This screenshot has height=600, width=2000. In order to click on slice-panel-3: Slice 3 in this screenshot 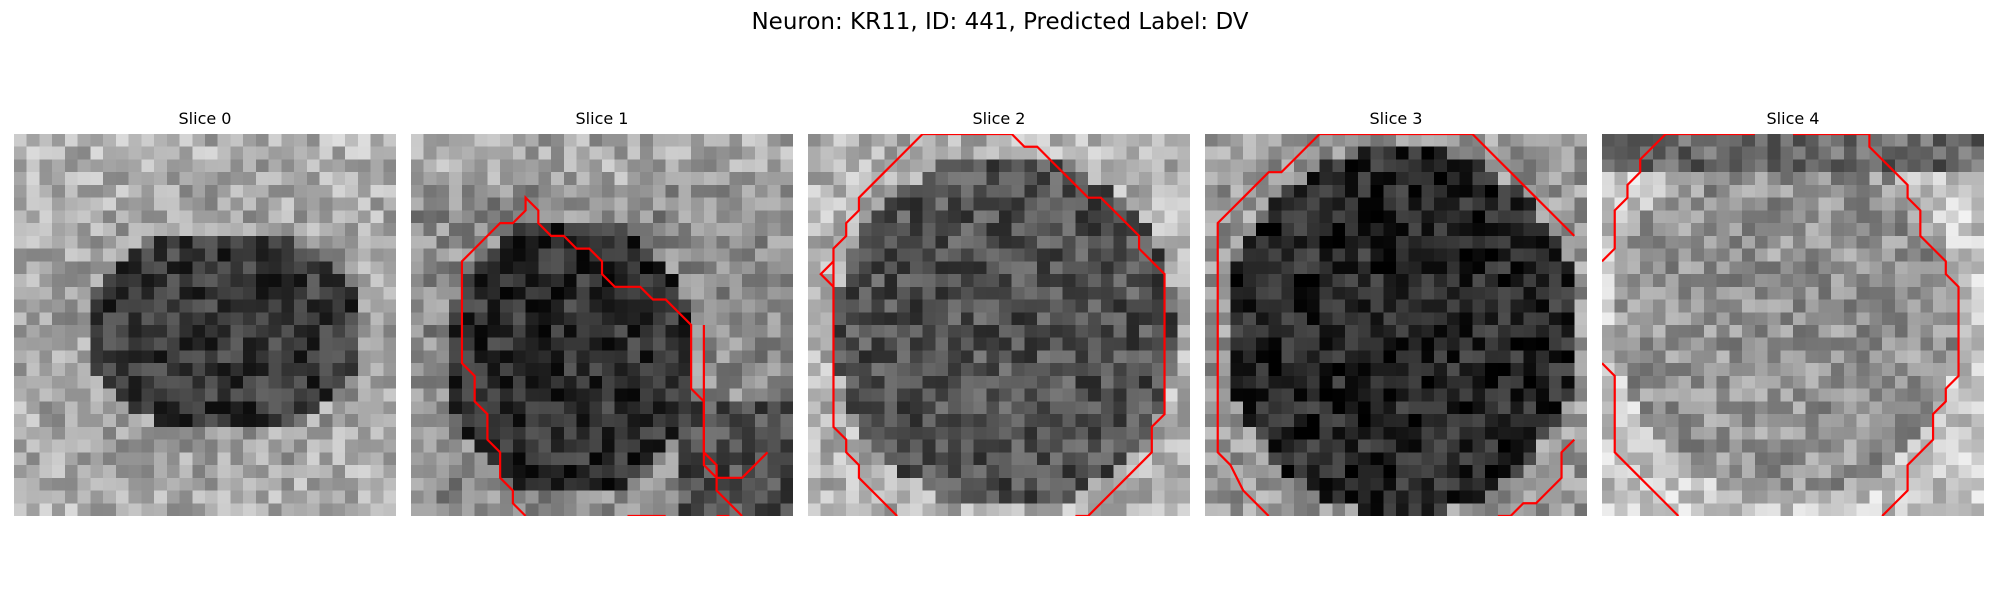, I will do `click(1396, 313)`.